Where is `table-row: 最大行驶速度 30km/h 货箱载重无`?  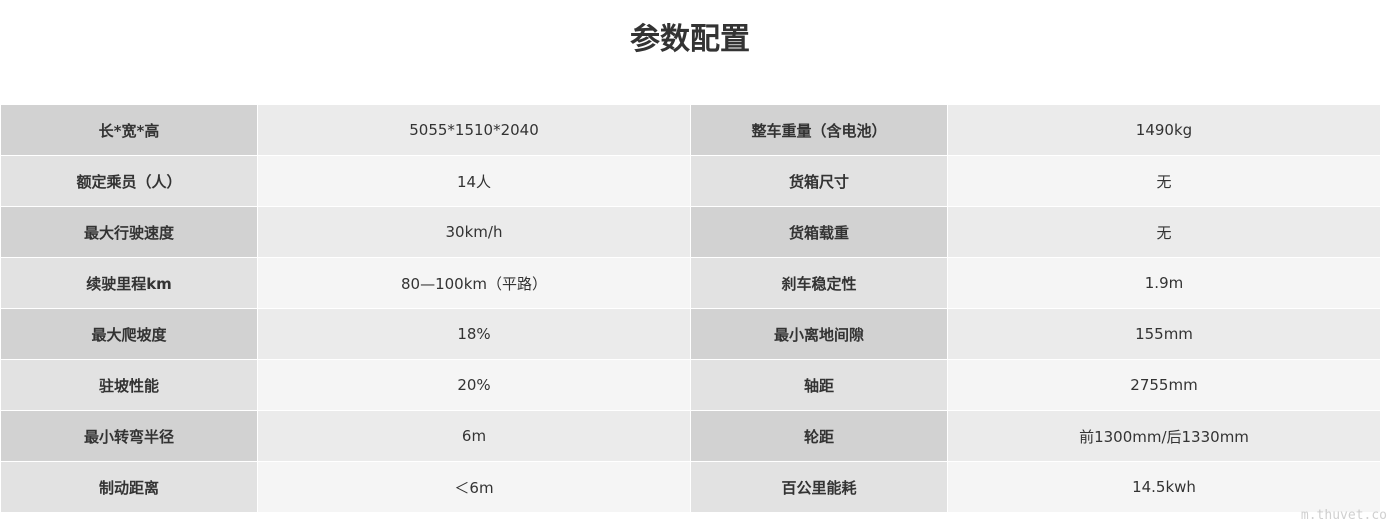 table-row: 最大行驶速度 30km/h 货箱载重无 is located at coordinates (690, 232).